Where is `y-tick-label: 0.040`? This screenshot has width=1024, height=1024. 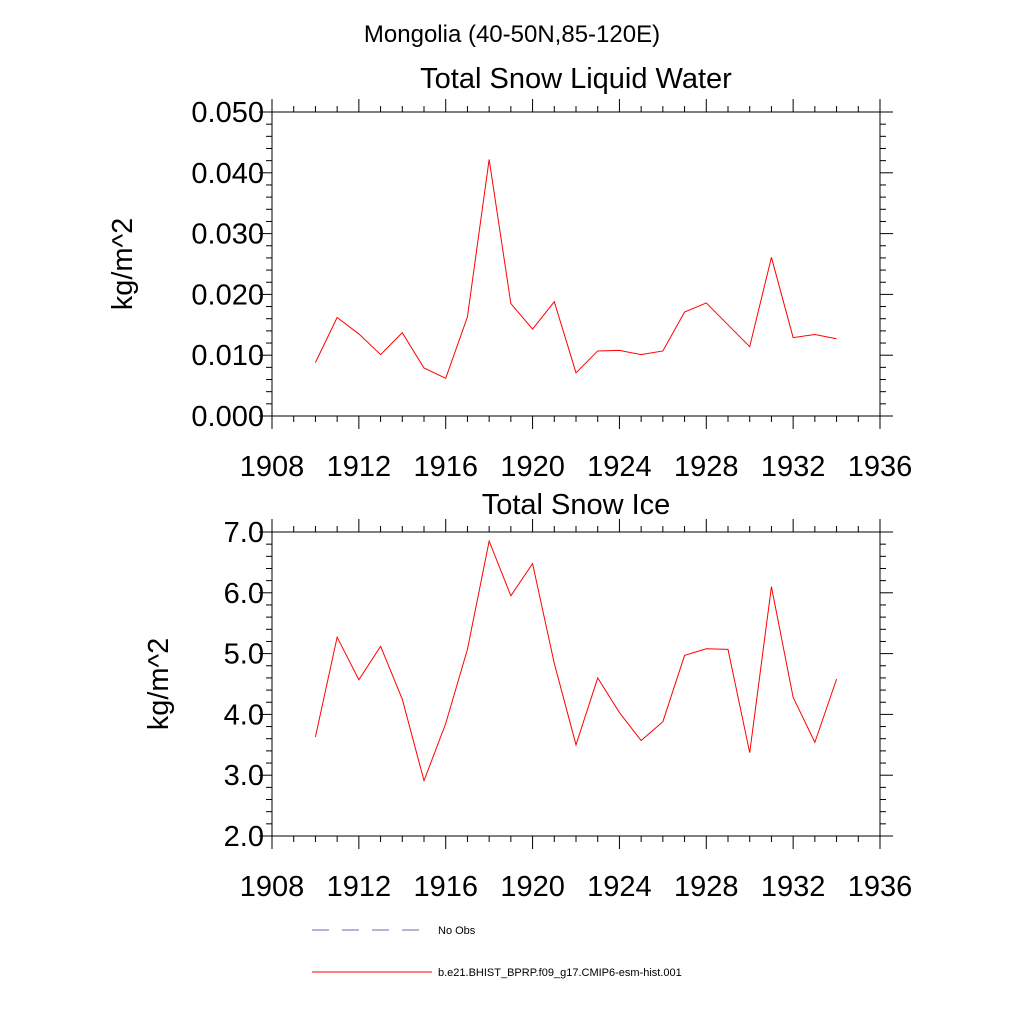
y-tick-label: 0.040 is located at coordinates (227, 174).